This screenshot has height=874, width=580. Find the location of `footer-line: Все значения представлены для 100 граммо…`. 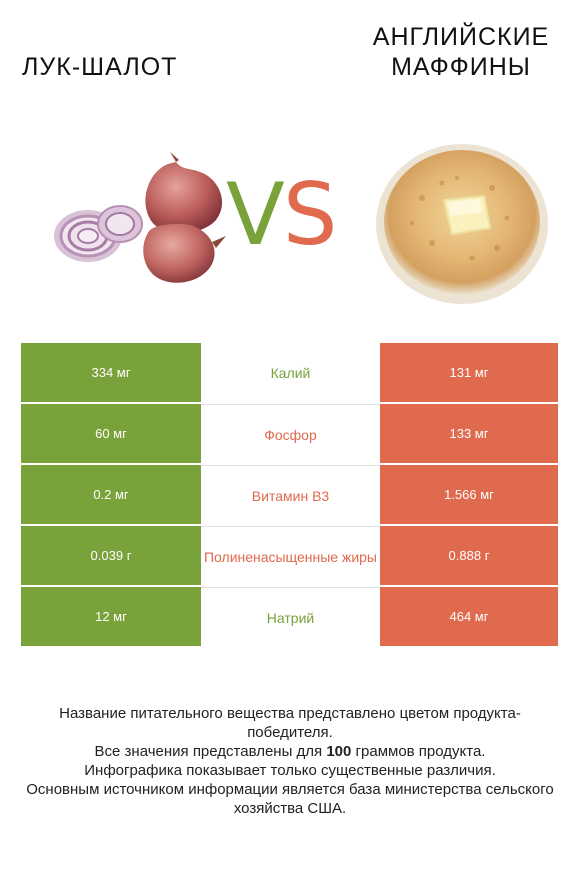

footer-line: Все значения представлены для 100 граммо… is located at coordinates (290, 751).